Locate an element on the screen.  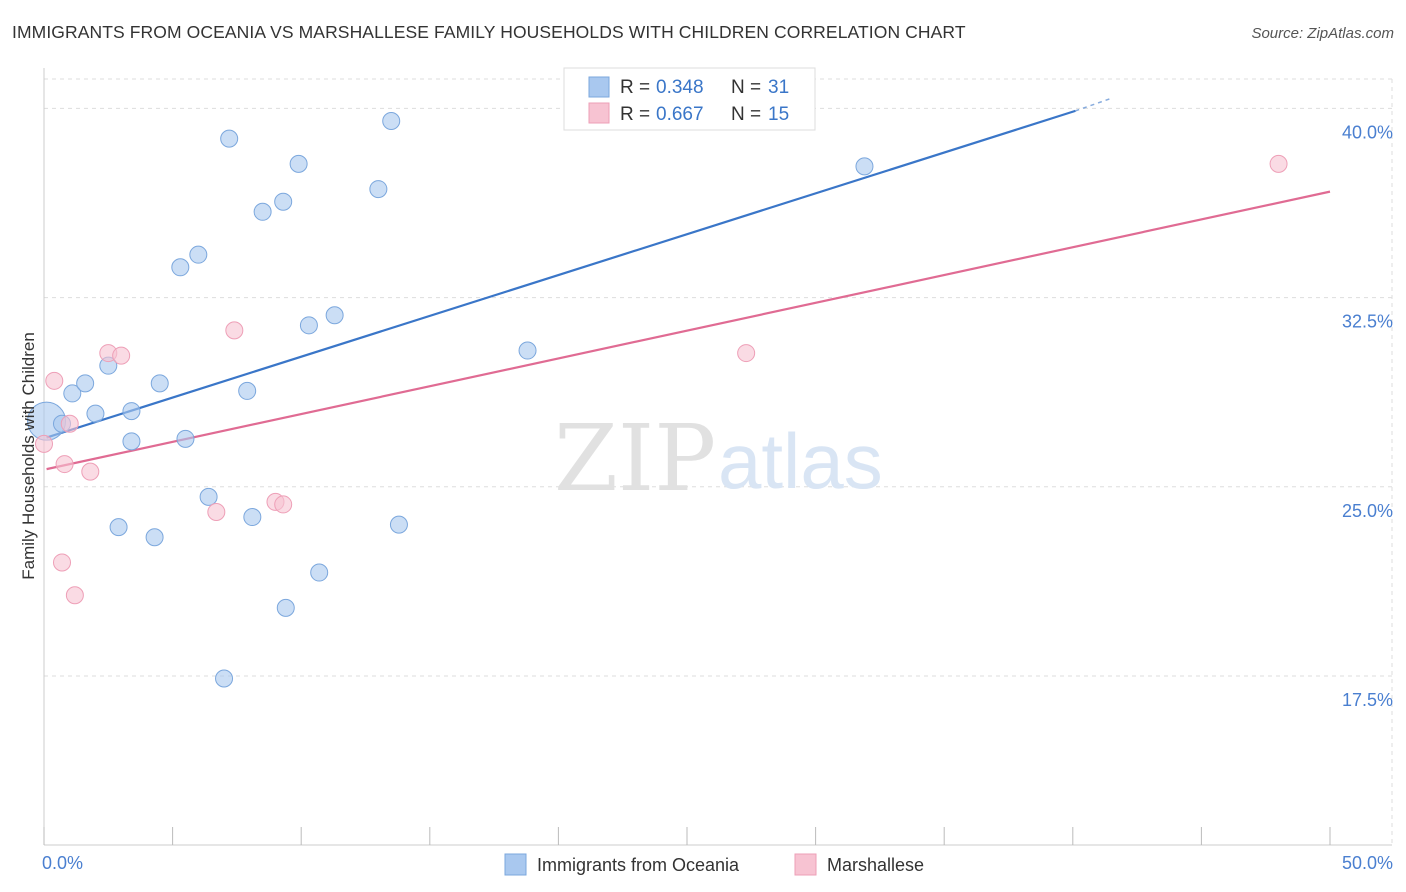
stats-n-value-marshallese: 15 is located at coordinates (778, 114).